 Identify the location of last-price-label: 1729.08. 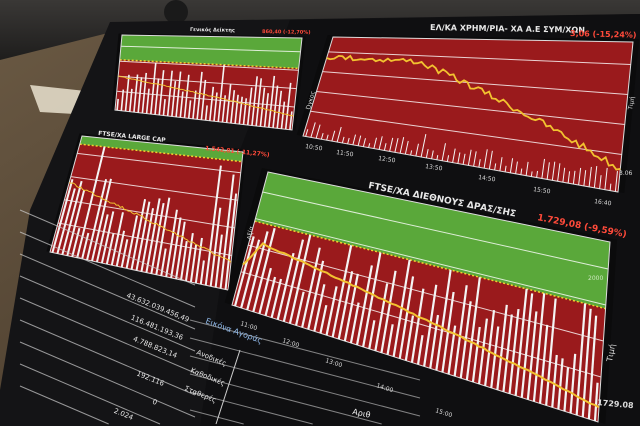
(616, 404).